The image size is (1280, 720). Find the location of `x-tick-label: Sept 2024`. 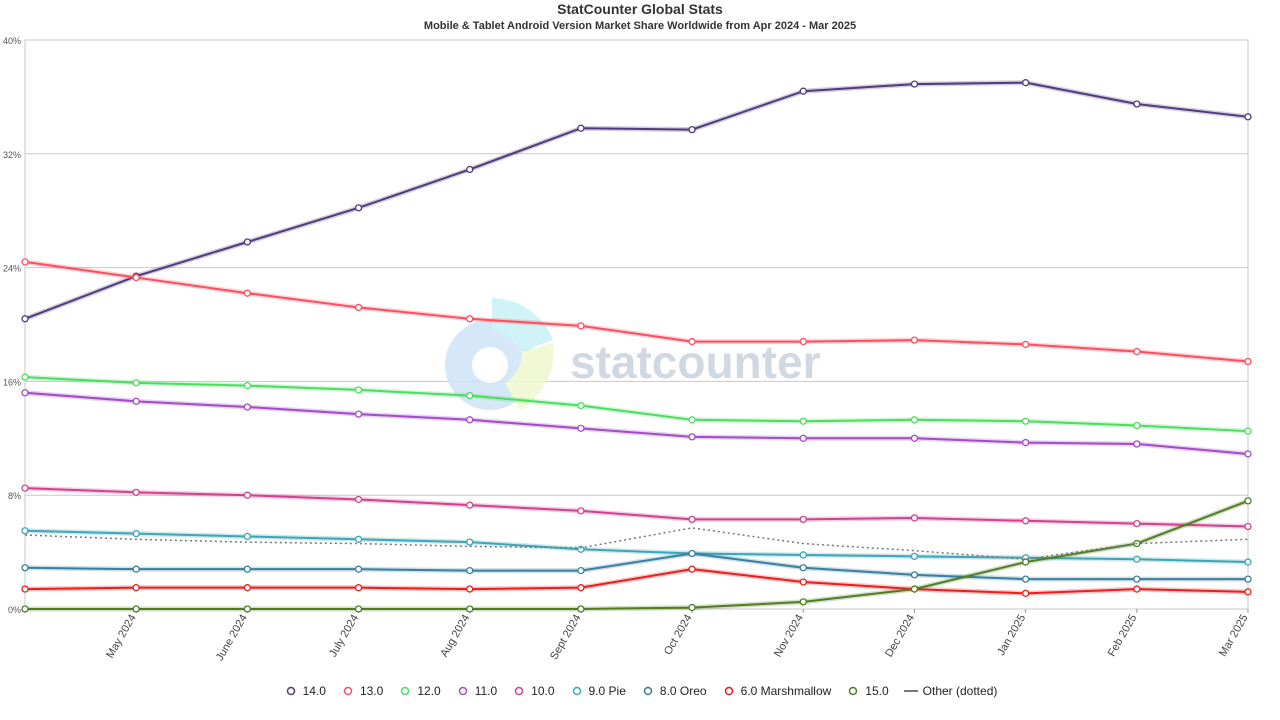

x-tick-label: Sept 2024 is located at coordinates (565, 637).